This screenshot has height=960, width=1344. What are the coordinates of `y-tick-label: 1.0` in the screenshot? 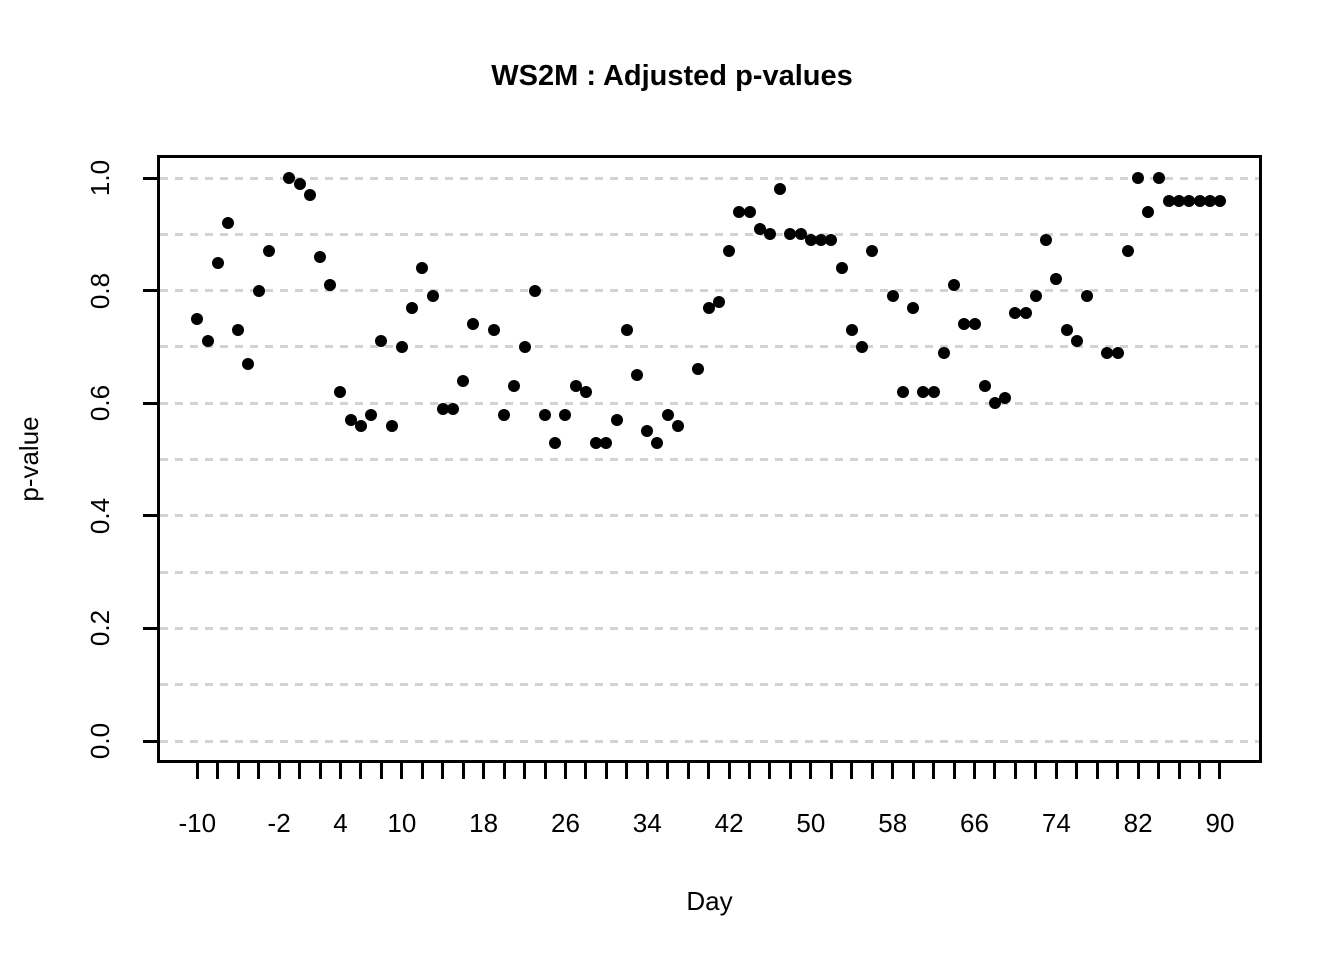 It's located at (100, 178).